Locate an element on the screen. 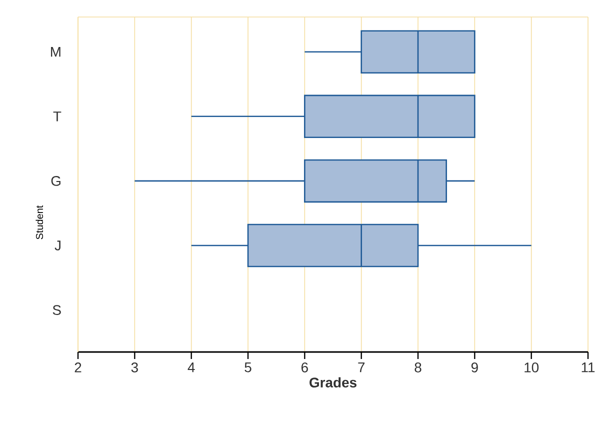  x-tick-label: 10 is located at coordinates (531, 367).